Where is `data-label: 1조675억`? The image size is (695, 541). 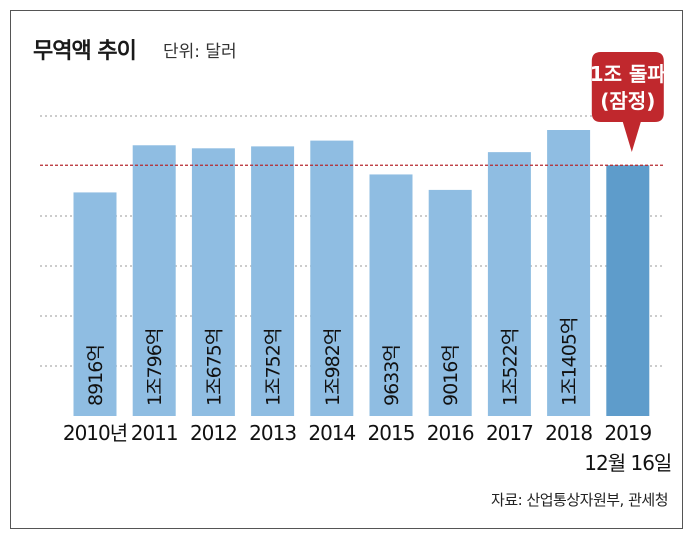 data-label: 1조675억 is located at coordinates (214, 367).